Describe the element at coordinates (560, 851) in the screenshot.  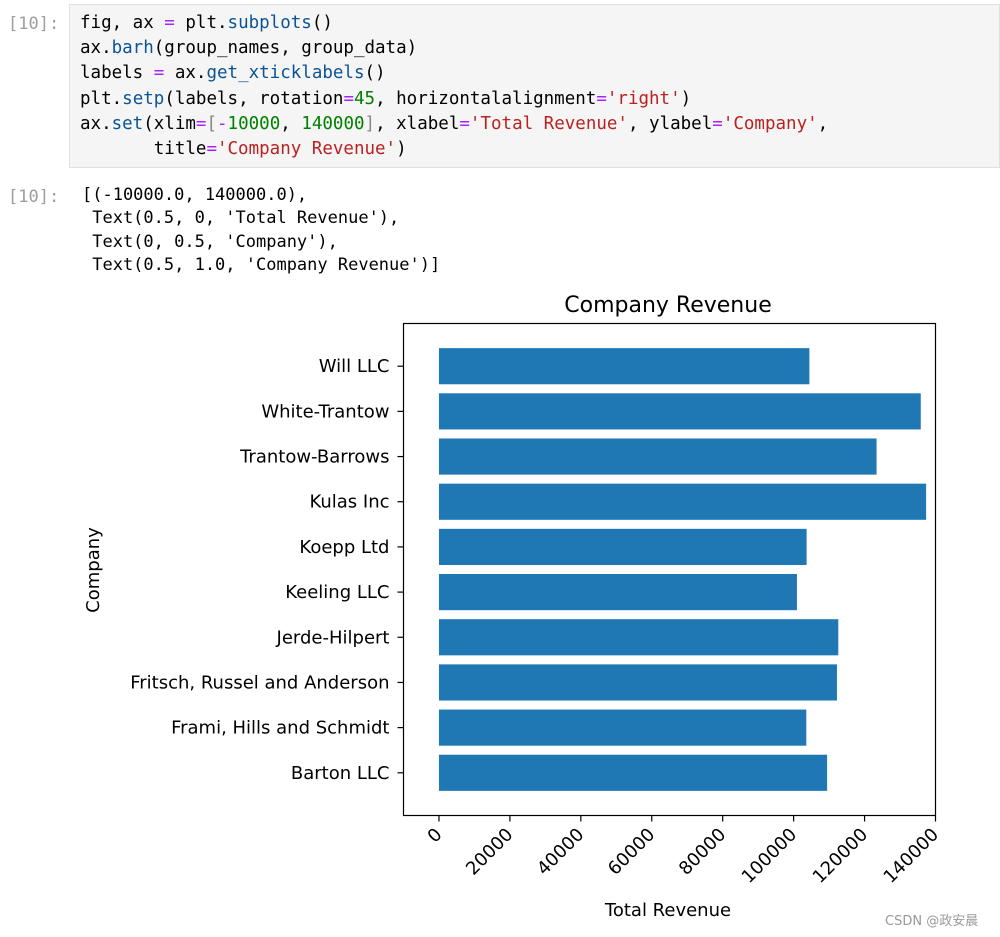
I see `x-tick-label: 40000` at that location.